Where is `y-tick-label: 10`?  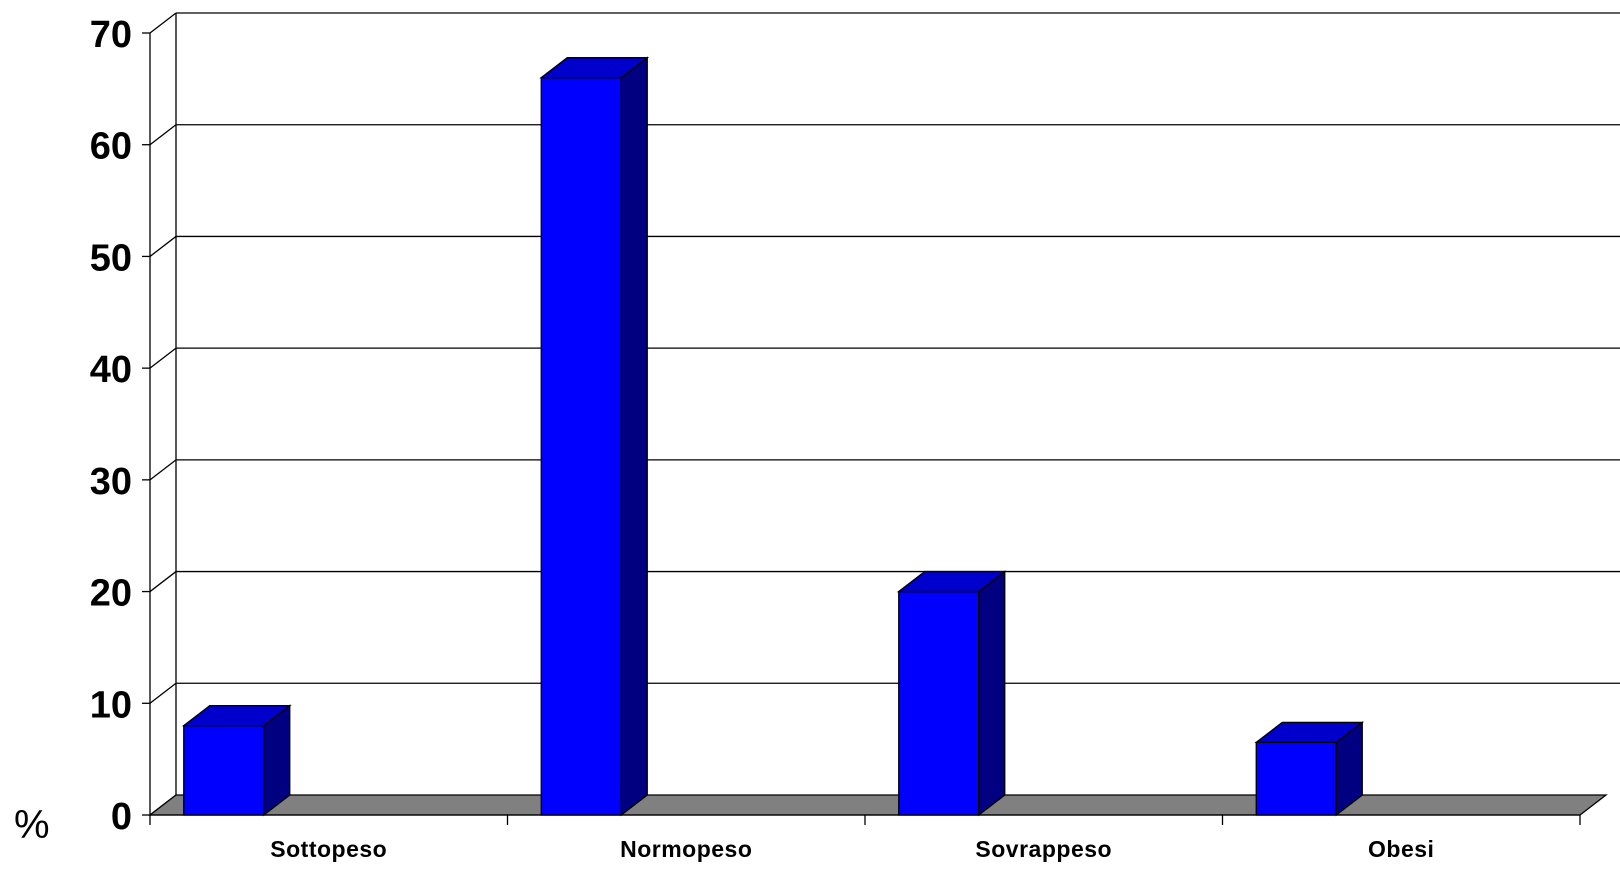 y-tick-label: 10 is located at coordinates (111, 705).